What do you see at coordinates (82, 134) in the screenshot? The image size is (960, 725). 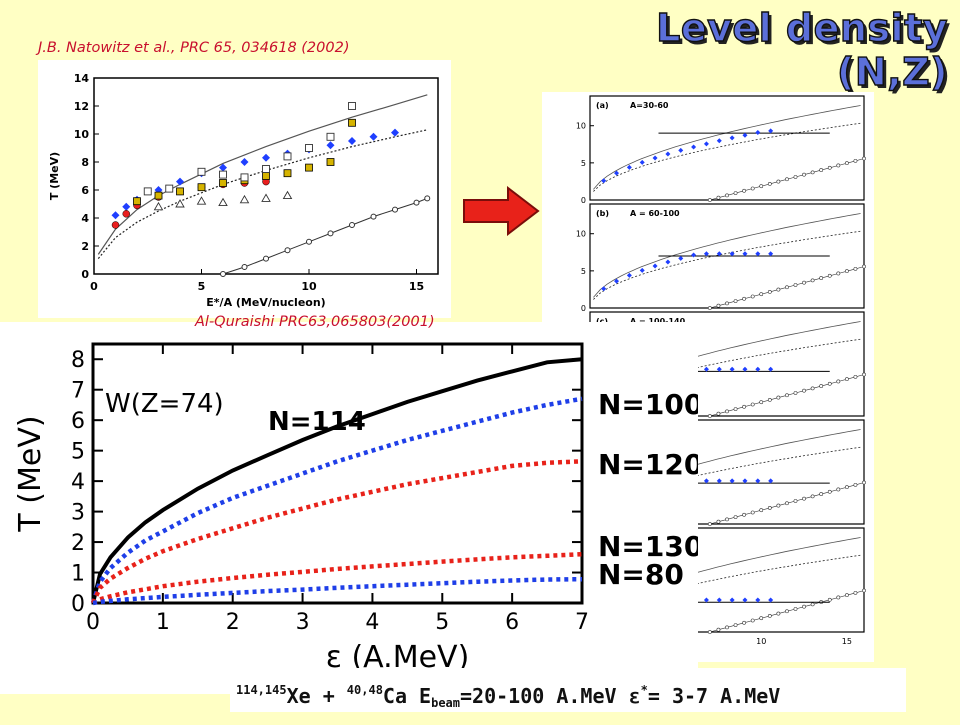 I see `y-tick-label: 10` at bounding box center [82, 134].